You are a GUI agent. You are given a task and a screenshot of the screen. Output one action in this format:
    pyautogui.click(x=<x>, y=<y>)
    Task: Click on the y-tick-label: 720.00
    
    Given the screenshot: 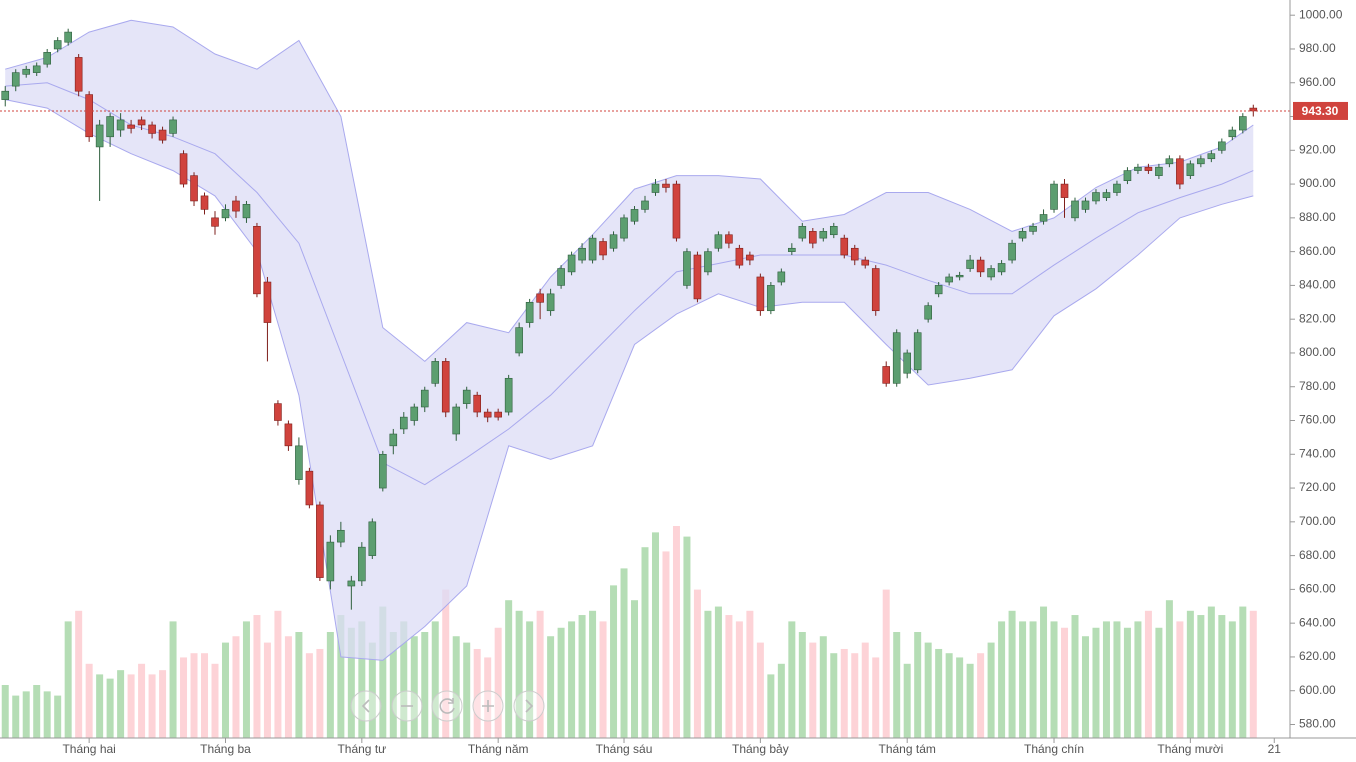 What is the action you would take?
    pyautogui.click(x=1317, y=487)
    